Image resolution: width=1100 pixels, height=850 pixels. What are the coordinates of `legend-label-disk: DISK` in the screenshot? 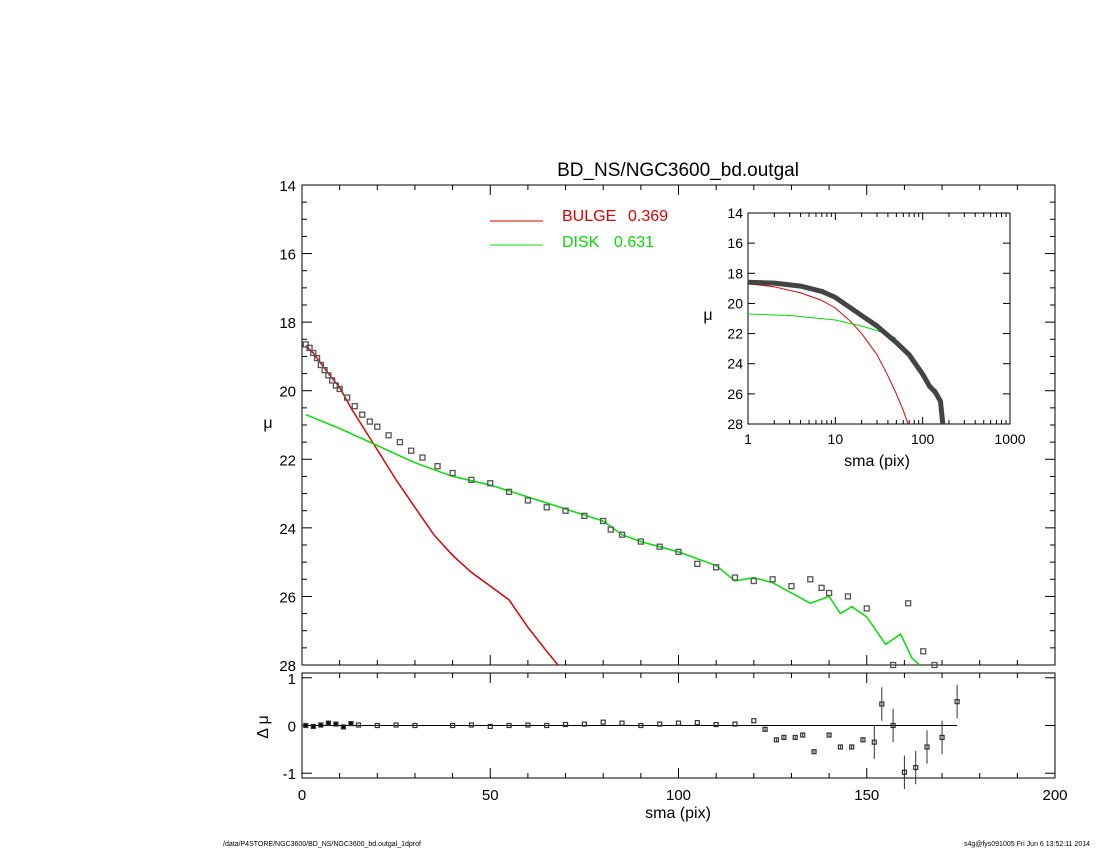 It's located at (581, 242).